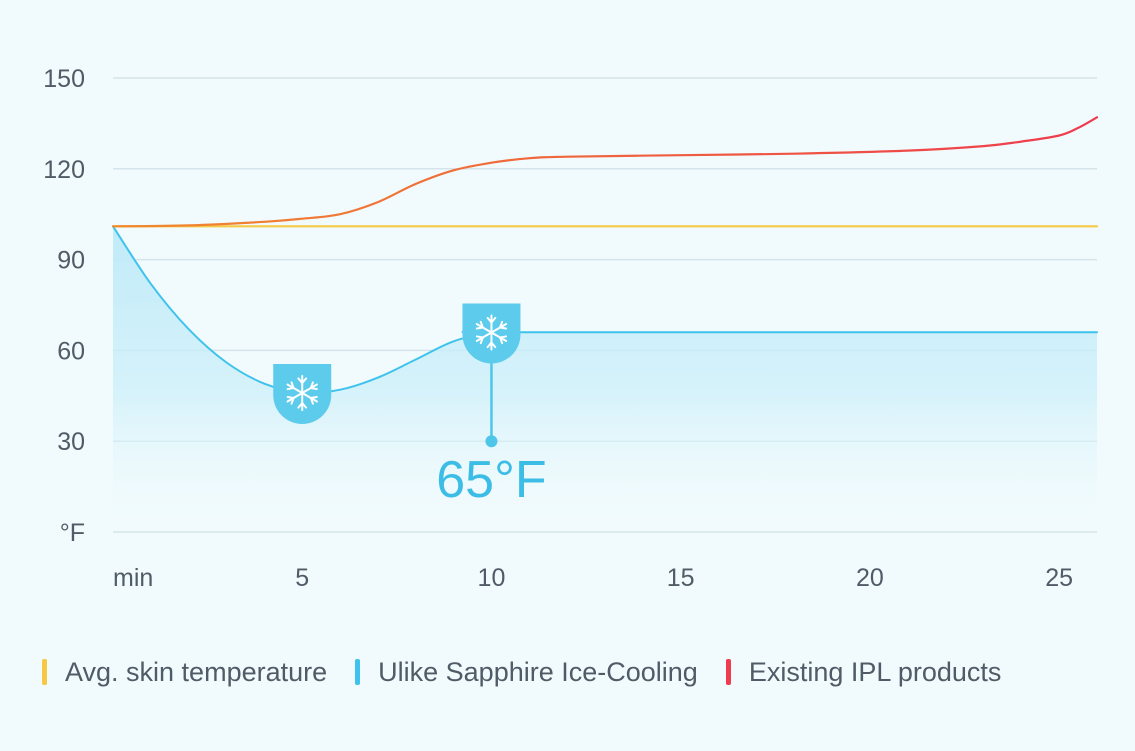 The image size is (1135, 751). I want to click on annotation-dot, so click(491, 441).